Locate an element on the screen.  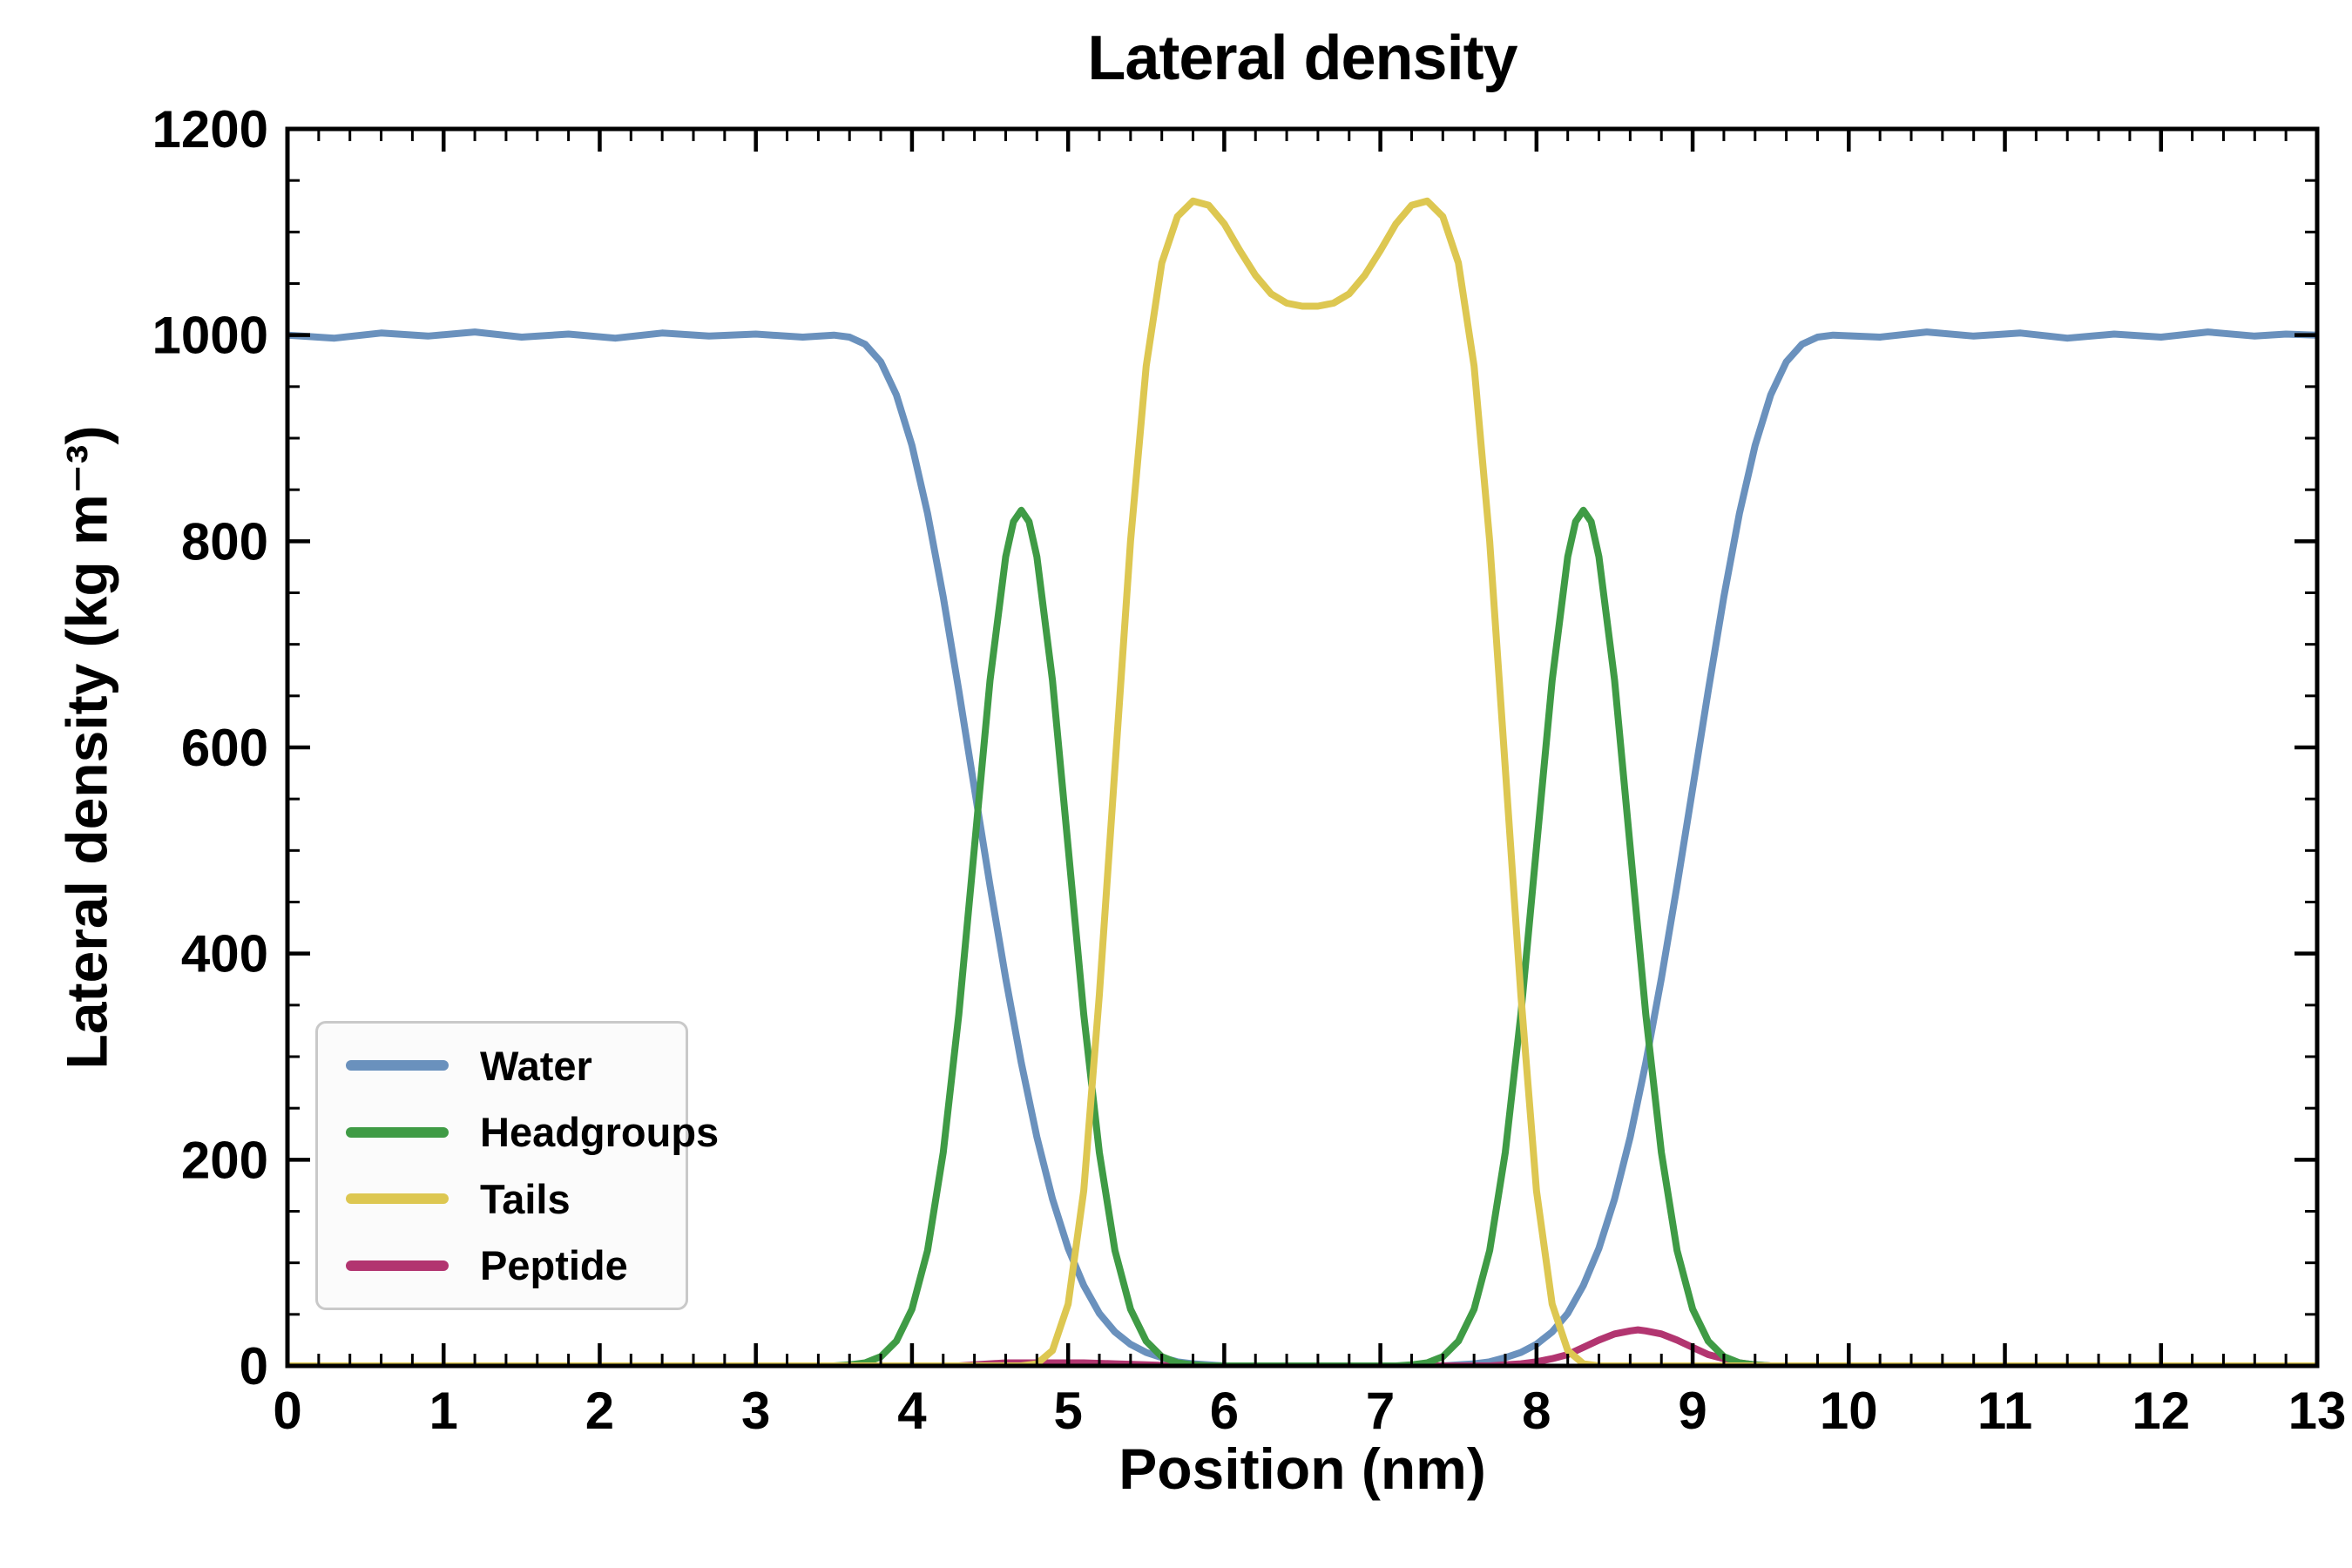
x-tick-label: 13 is located at coordinates (2317, 1411).